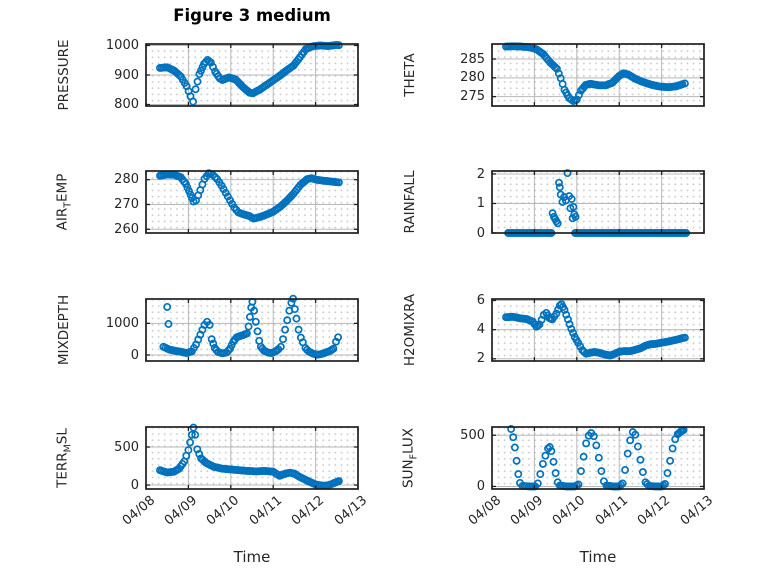  What do you see at coordinates (480, 486) in the screenshot?
I see `y-tick-label-SUN_FLUX: 0` at bounding box center [480, 486].